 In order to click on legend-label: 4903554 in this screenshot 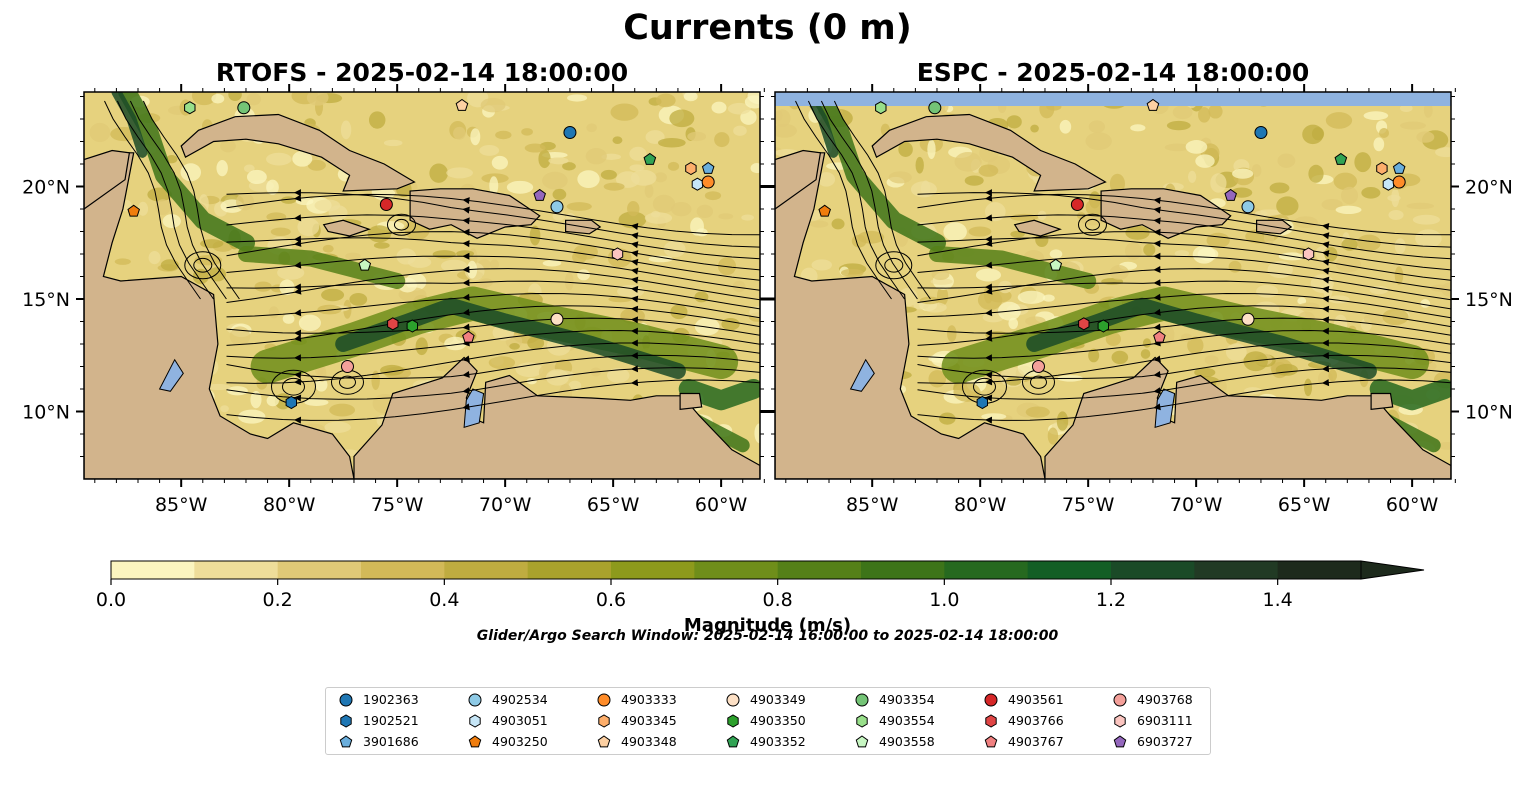, I will do `click(907, 720)`.